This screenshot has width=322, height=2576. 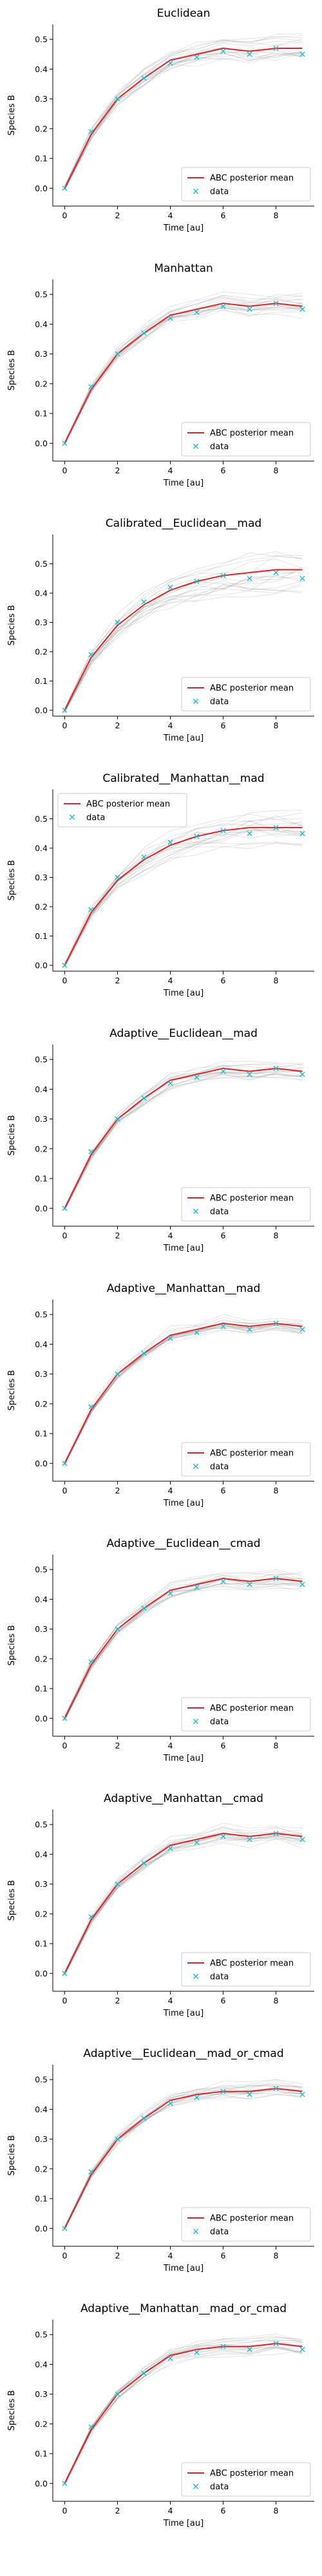 What do you see at coordinates (42, 2335) in the screenshot?
I see `y-tick-label: 0.5` at bounding box center [42, 2335].